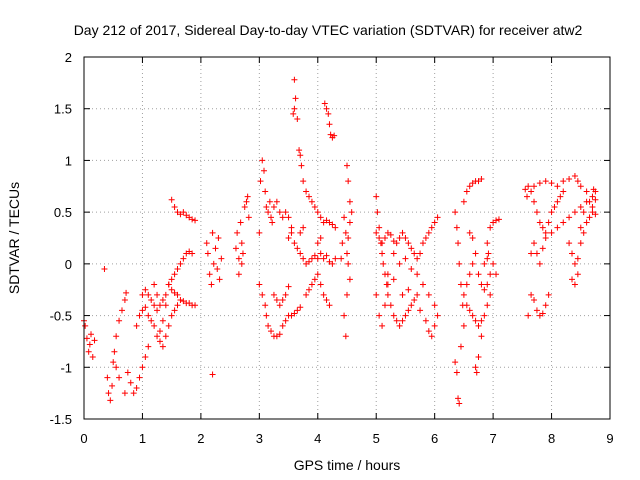 The image size is (640, 480). Describe the element at coordinates (61, 419) in the screenshot. I see `y-tick-label: -1.5` at that location.